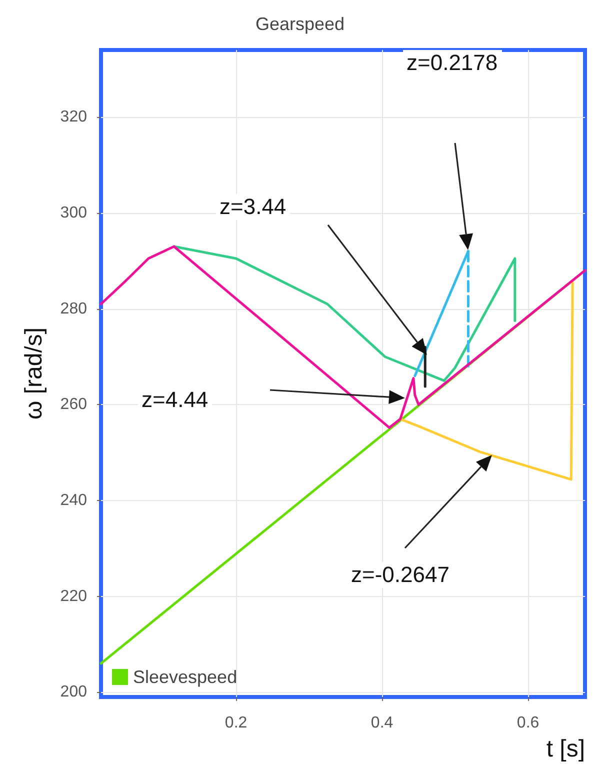 The image size is (600, 769). Describe the element at coordinates (175, 400) in the screenshot. I see `annotation: z=4.44` at that location.